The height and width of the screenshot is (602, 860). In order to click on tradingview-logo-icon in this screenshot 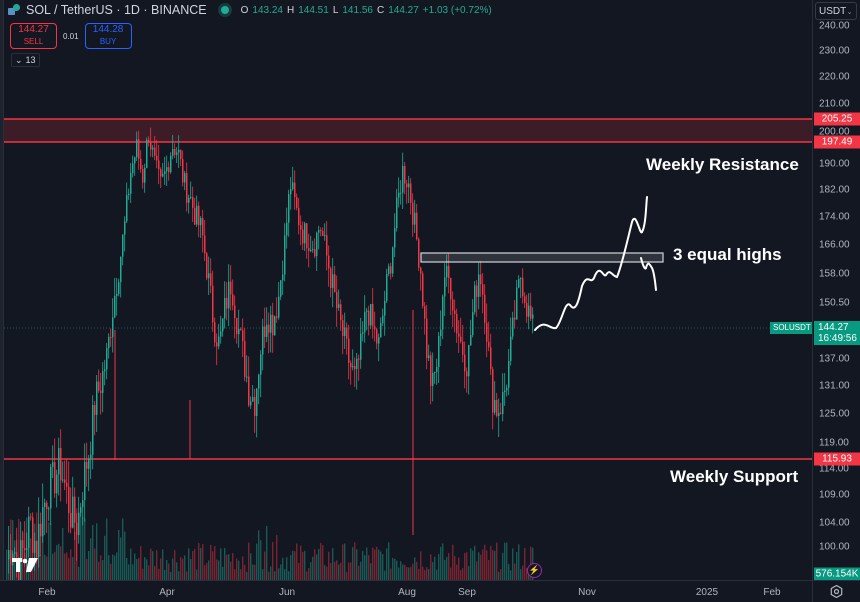, I will do `click(25, 565)`.